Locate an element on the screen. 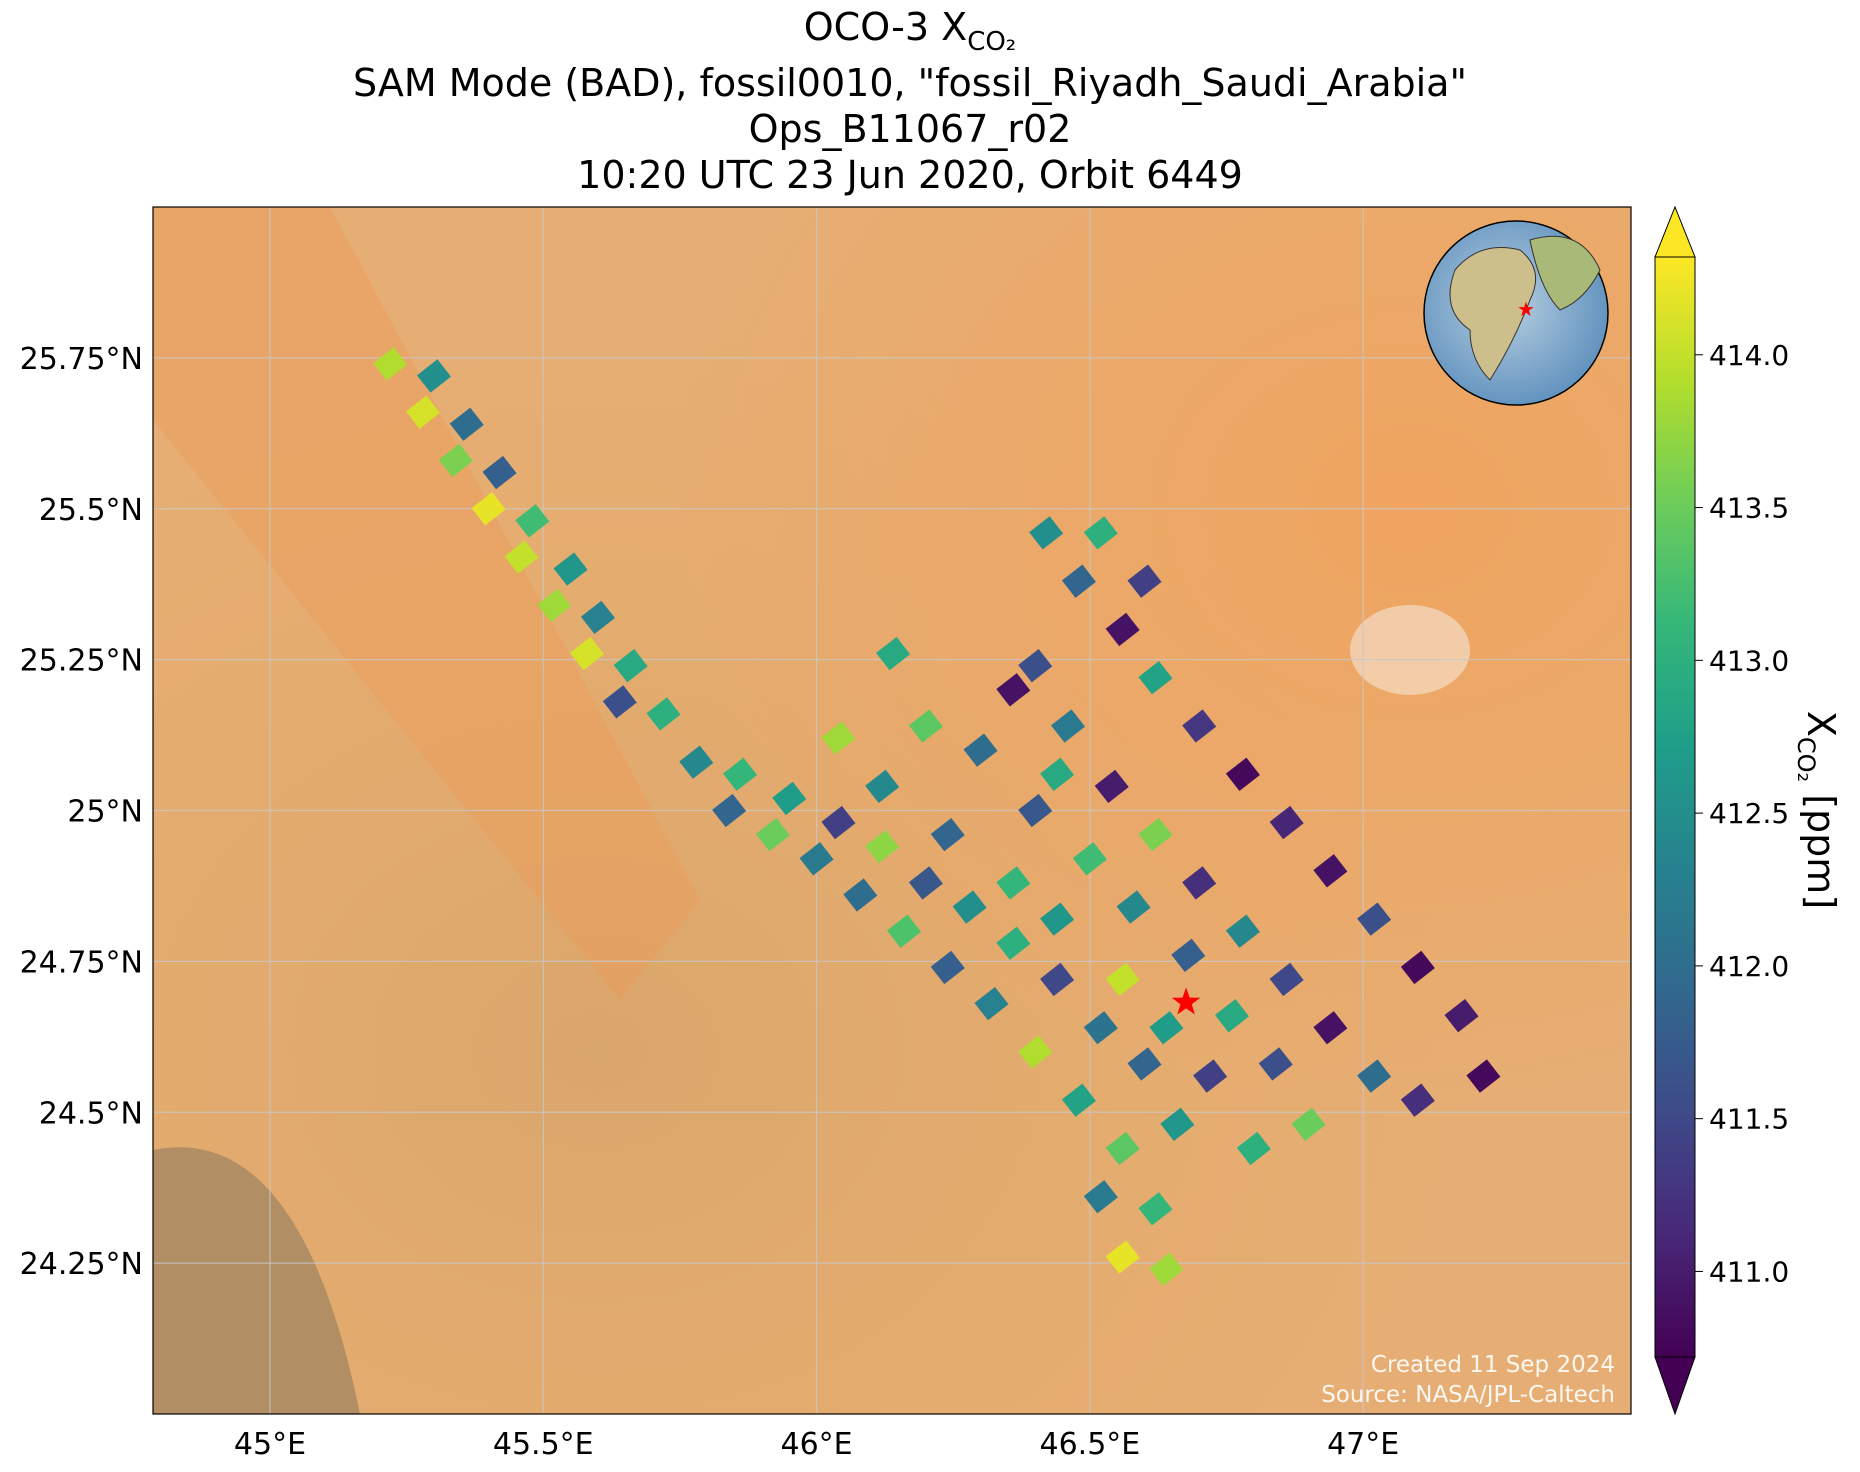 This screenshot has height=1472, width=1860. x-tick-label: 45°E is located at coordinates (270, 1444).